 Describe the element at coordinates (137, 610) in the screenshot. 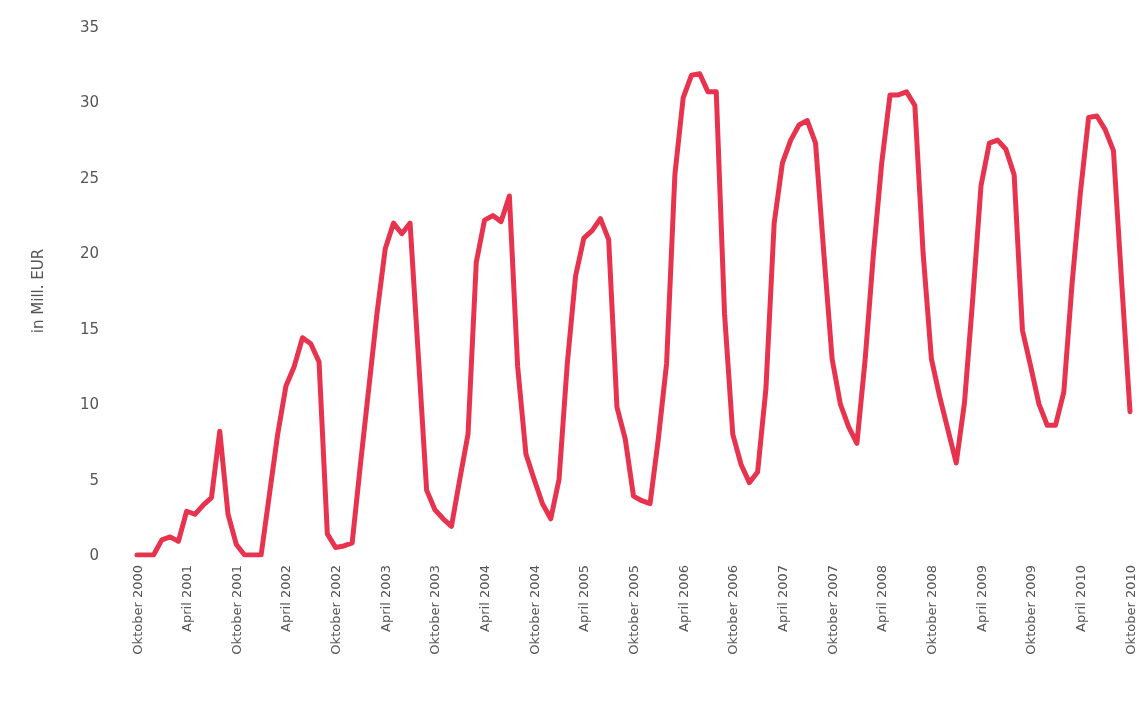

I see `x-tick-label: Oktober 2000` at that location.